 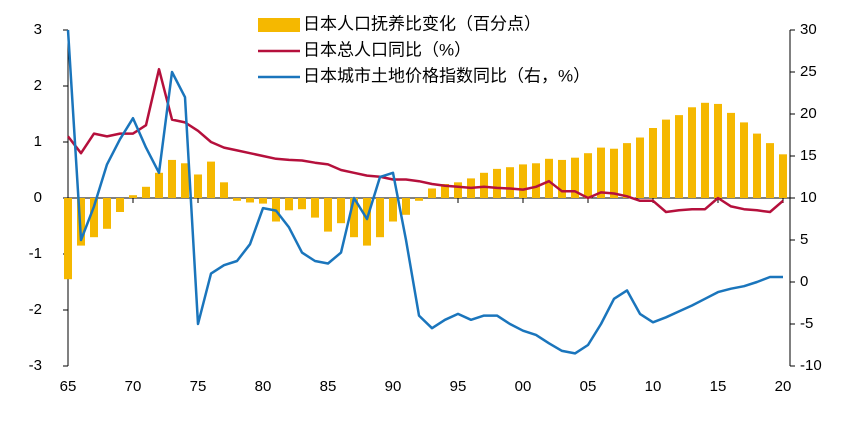 I want to click on x-tick-label: 20, so click(x=783, y=386).